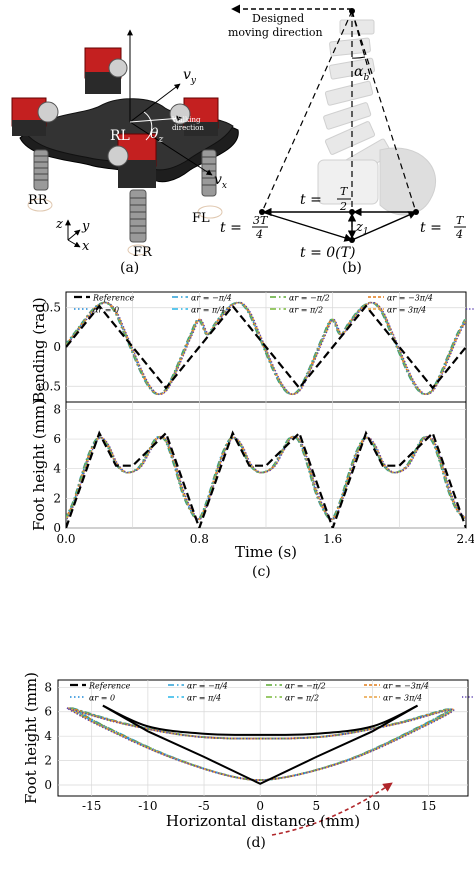  I want to click on plot-d-frame, so click(263, 738).